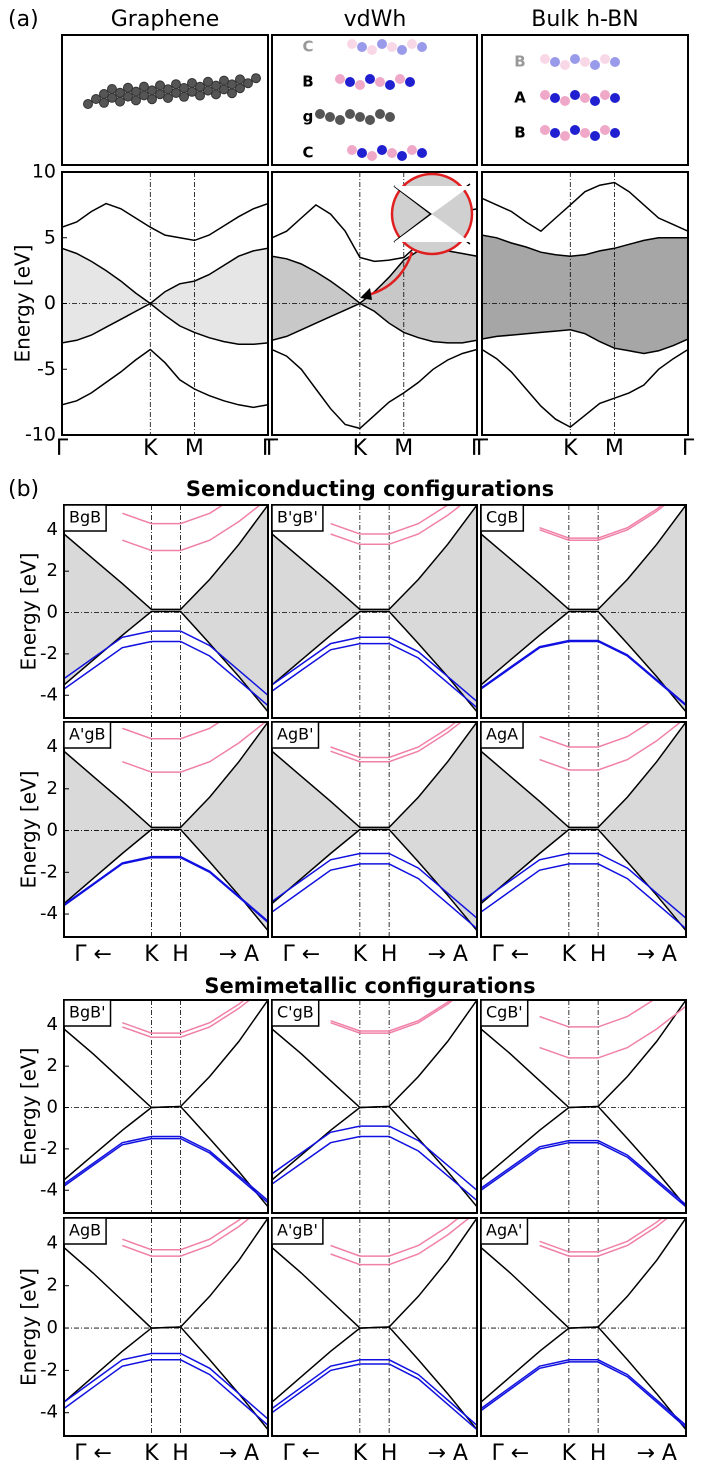 The height and width of the screenshot is (1466, 714). What do you see at coordinates (370, 489) in the screenshot?
I see `section-title: Semiconducting configurations` at bounding box center [370, 489].